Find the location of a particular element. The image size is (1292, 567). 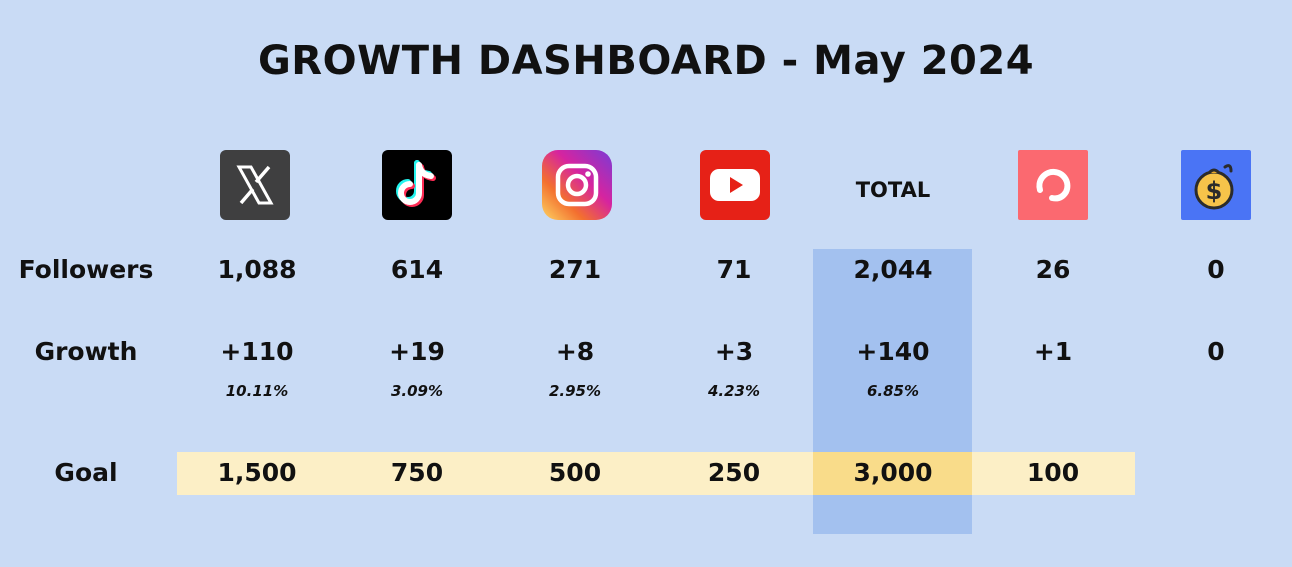

growth-pct-total: 6.85% is located at coordinates (893, 391).